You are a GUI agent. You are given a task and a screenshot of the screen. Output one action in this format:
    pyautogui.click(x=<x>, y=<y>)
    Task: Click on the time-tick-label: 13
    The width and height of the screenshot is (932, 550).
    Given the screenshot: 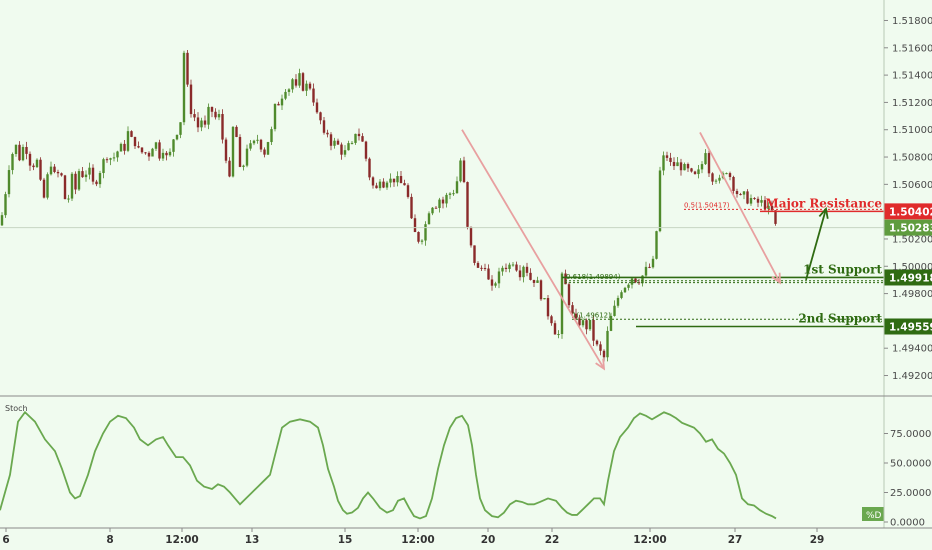 What is the action you would take?
    pyautogui.click(x=252, y=540)
    